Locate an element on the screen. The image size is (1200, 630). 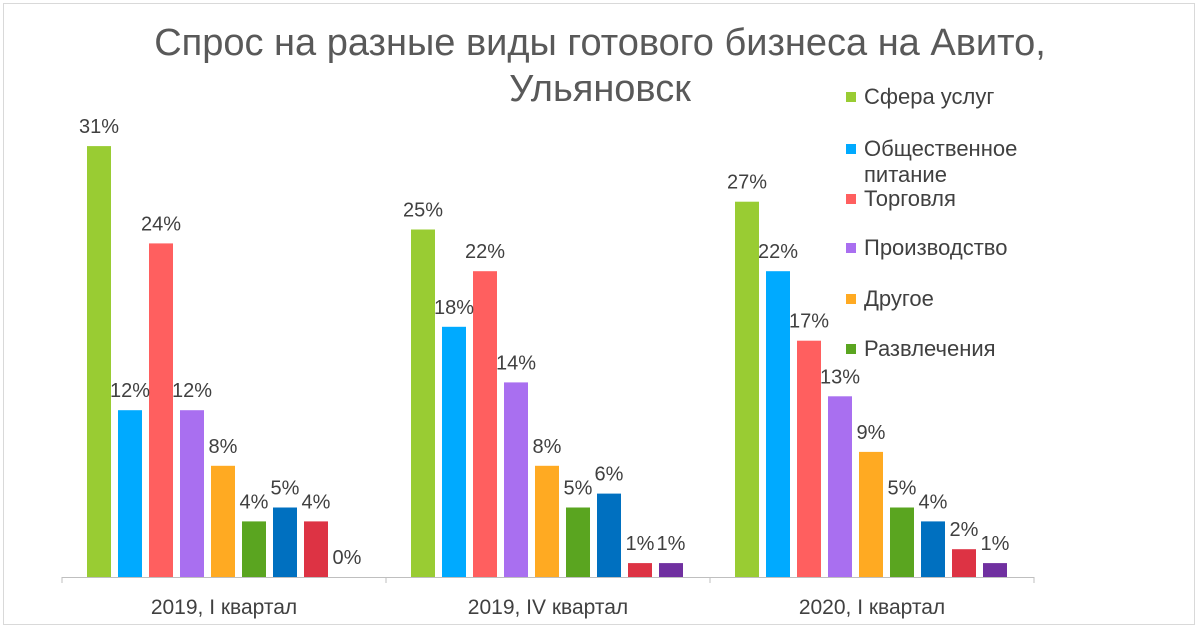
legend-item-catering: Общественное питание is located at coordinates (950, 162).